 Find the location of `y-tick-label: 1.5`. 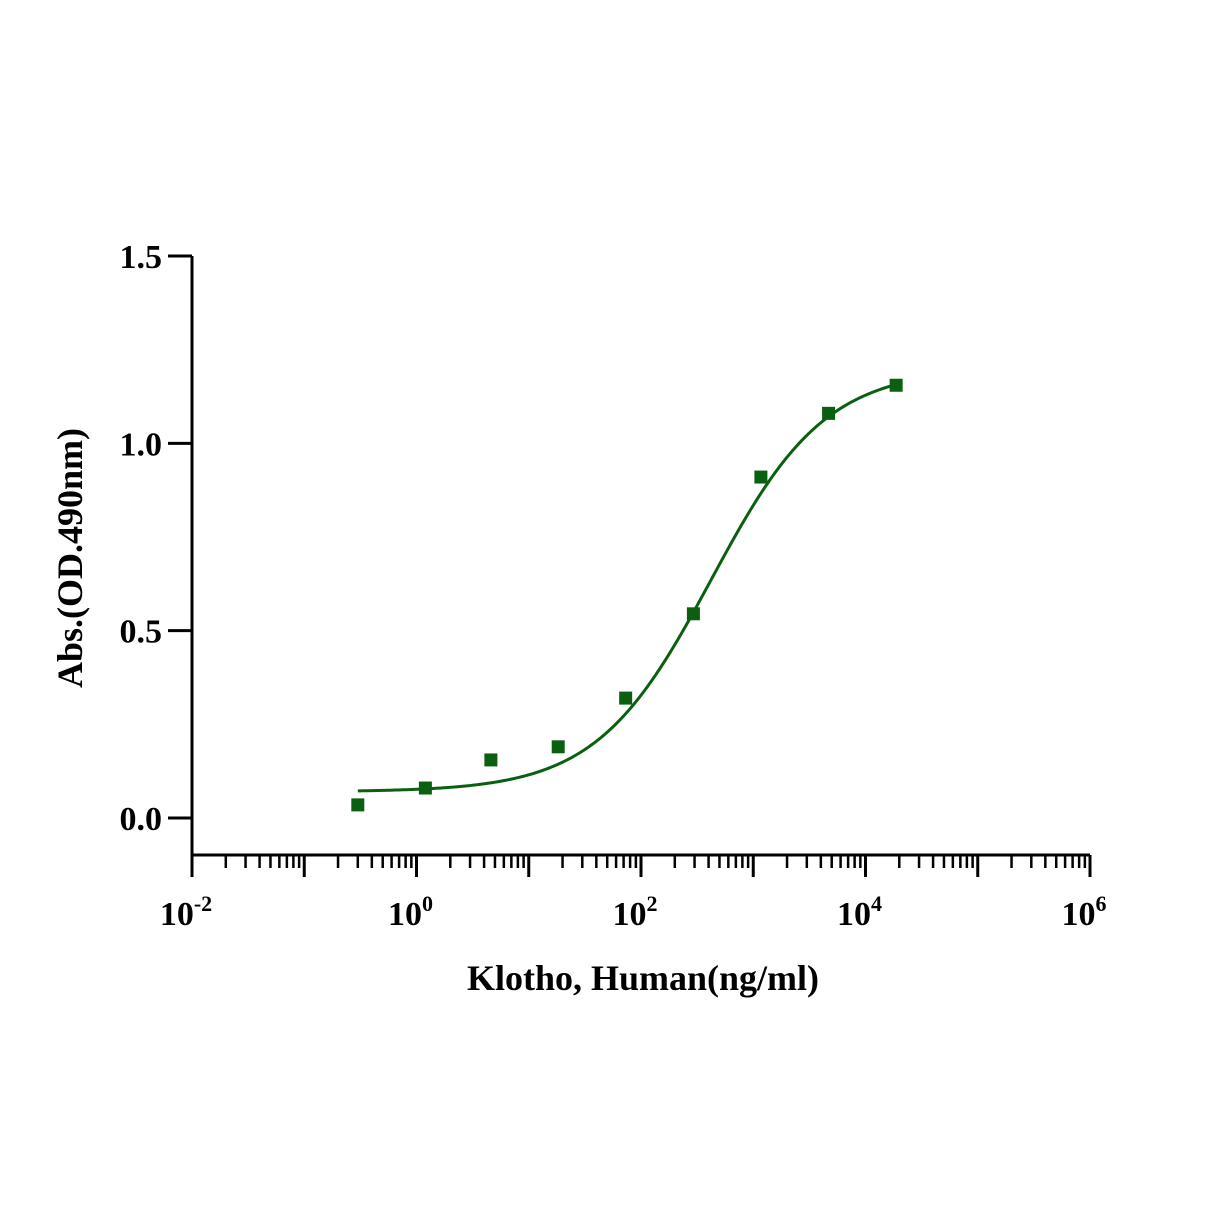

y-tick-label: 1.5 is located at coordinates (141, 257).